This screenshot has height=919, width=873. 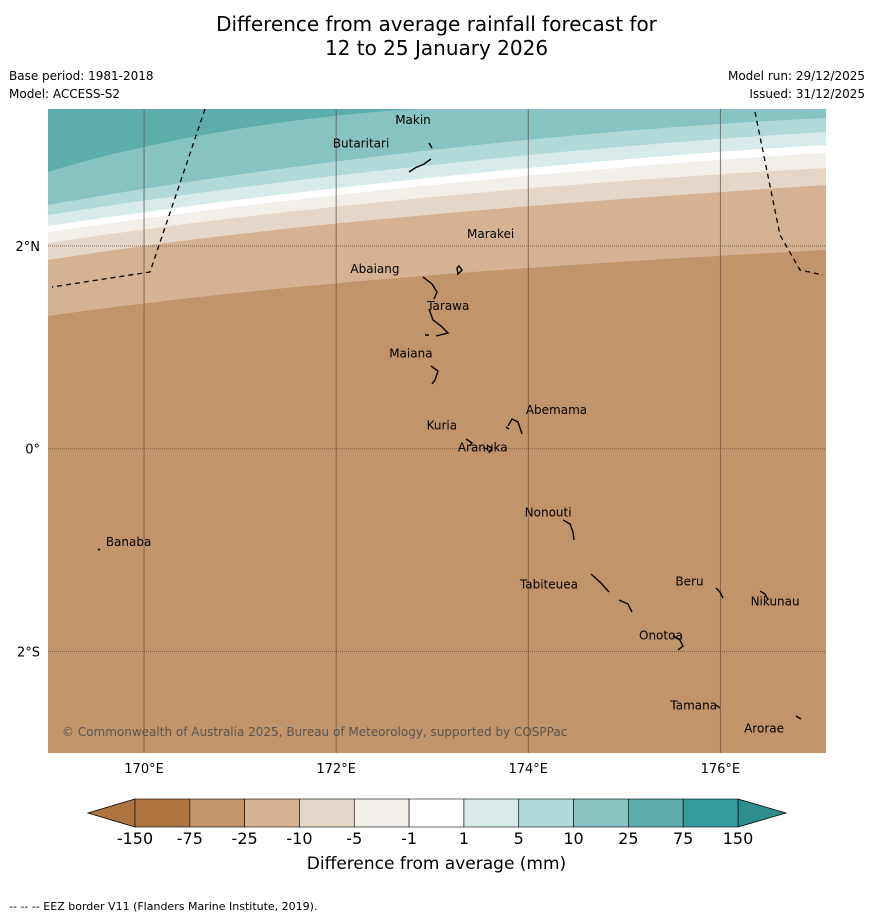 I want to click on meta-right: Model run: 29/12/2025 Issued: 31/12/2025, so click(x=796, y=85).